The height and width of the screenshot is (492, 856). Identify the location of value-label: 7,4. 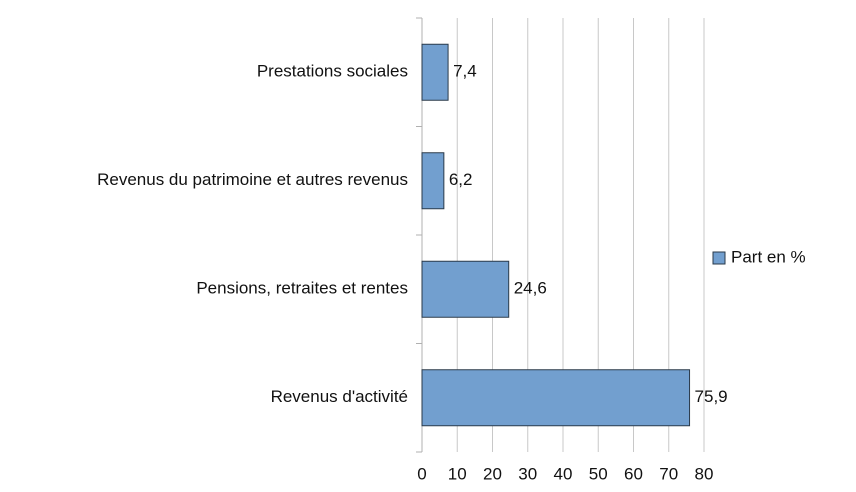
(465, 71).